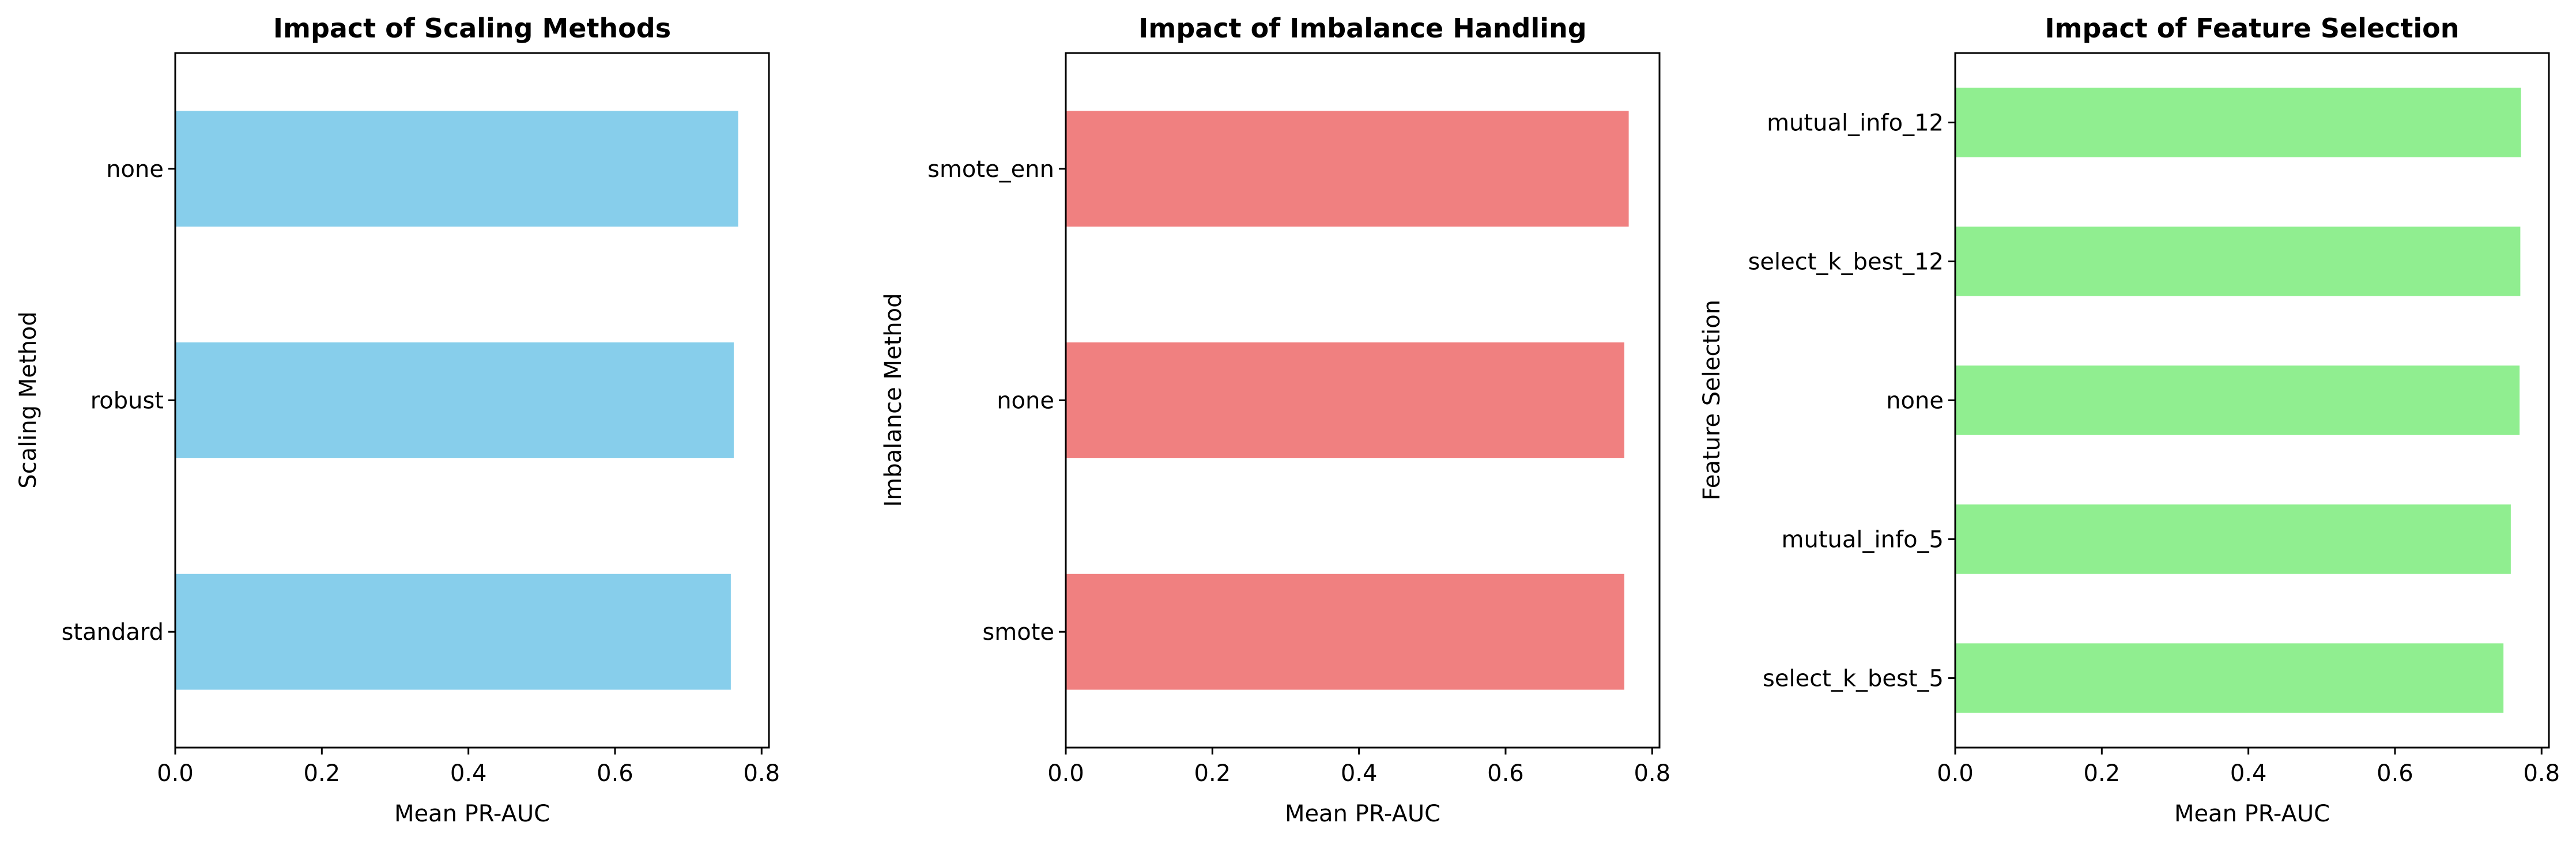 This screenshot has height=845, width=2576. I want to click on y-tick-label: select_k_best_5, so click(1853, 679).